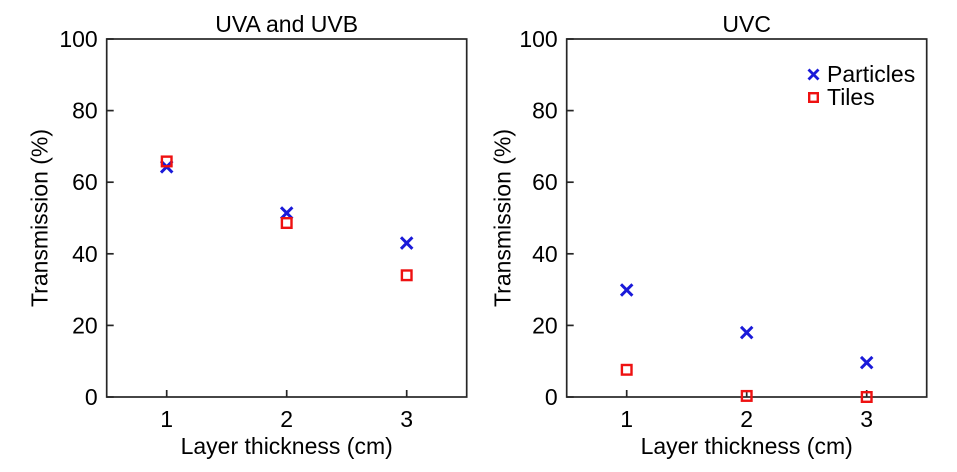 Image resolution: width=957 pixels, height=472 pixels. What do you see at coordinates (851, 97) in the screenshot?
I see `legend-label-tiles: Tiles` at bounding box center [851, 97].